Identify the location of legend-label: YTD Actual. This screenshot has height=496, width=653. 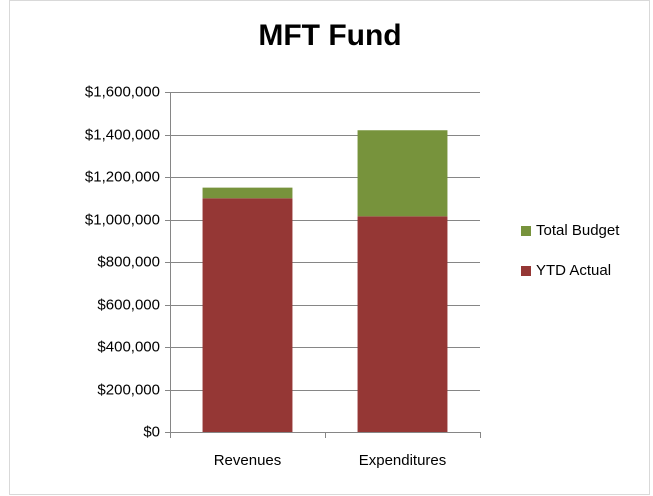
(573, 270).